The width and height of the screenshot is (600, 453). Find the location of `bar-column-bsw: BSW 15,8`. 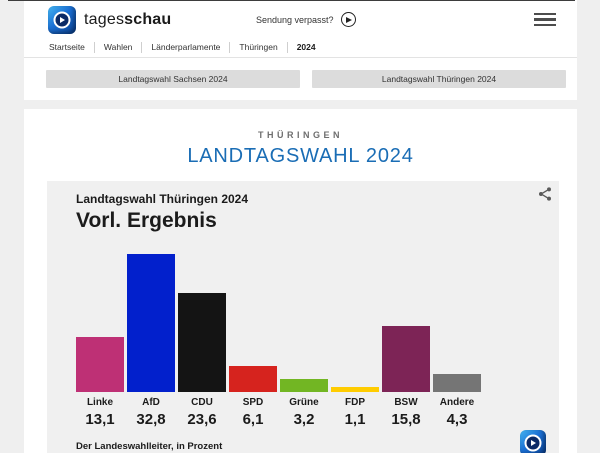

bar-column-bsw: BSW 15,8 is located at coordinates (406, 341).